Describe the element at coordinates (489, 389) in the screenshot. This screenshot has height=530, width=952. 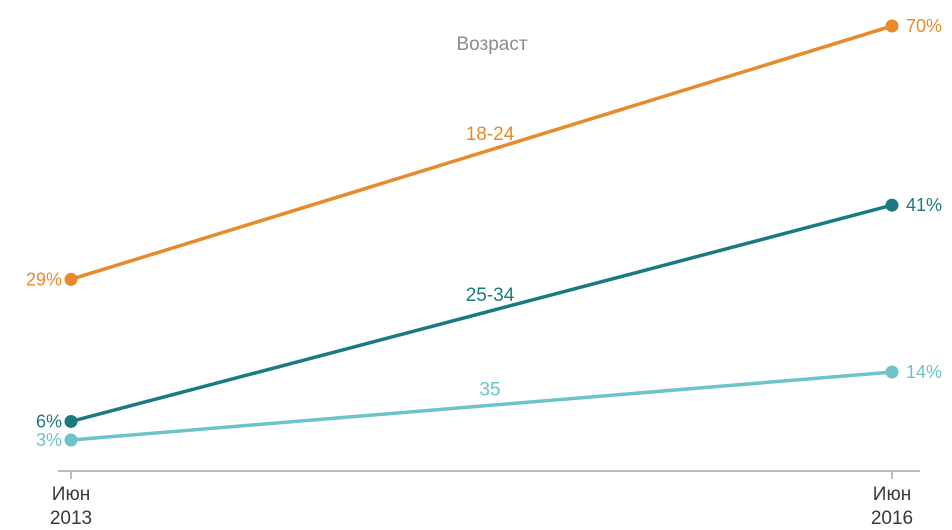
I see `series-name-label: 35` at that location.